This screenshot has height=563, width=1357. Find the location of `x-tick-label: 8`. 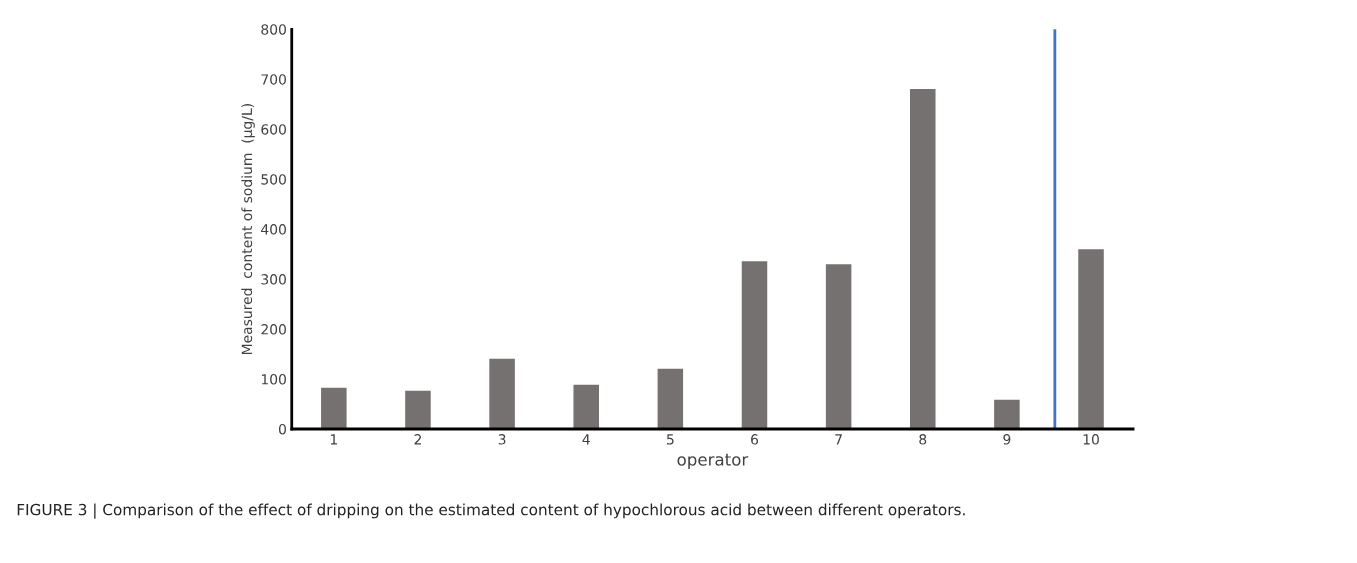

x-tick-label: 8 is located at coordinates (923, 439).